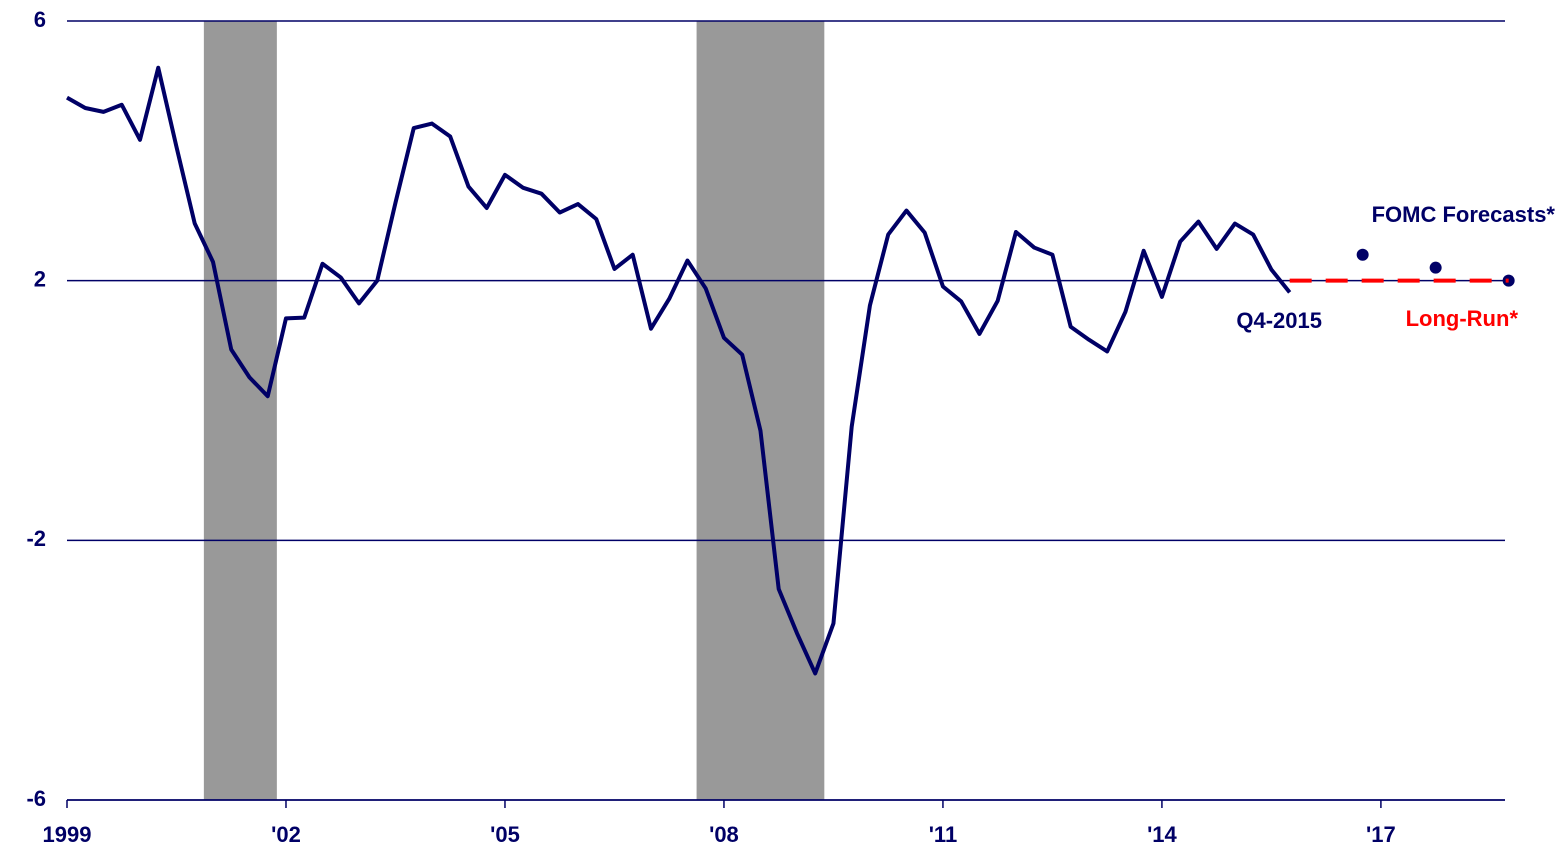 Image resolution: width=1567 pixels, height=854 pixels. Describe the element at coordinates (40, 19) in the screenshot. I see `y-tick-label: 6` at that location.